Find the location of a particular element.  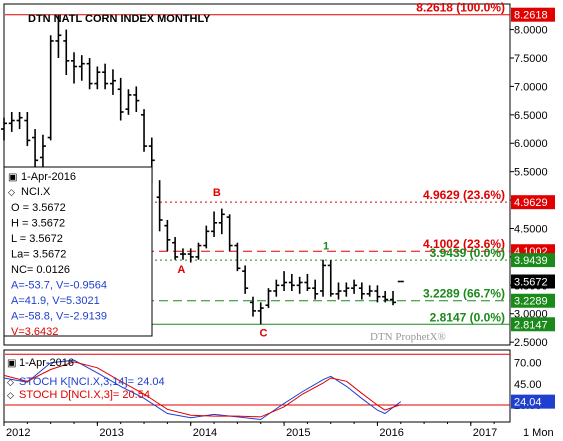

stoch-d-line is located at coordinates (202, 389).